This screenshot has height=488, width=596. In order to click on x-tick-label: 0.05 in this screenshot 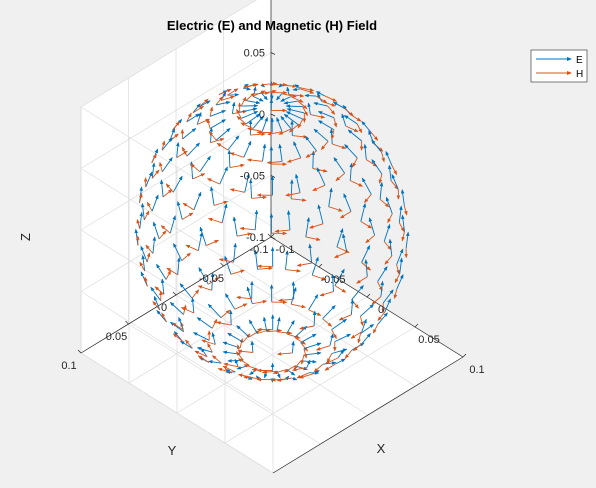, I will do `click(428, 340)`.